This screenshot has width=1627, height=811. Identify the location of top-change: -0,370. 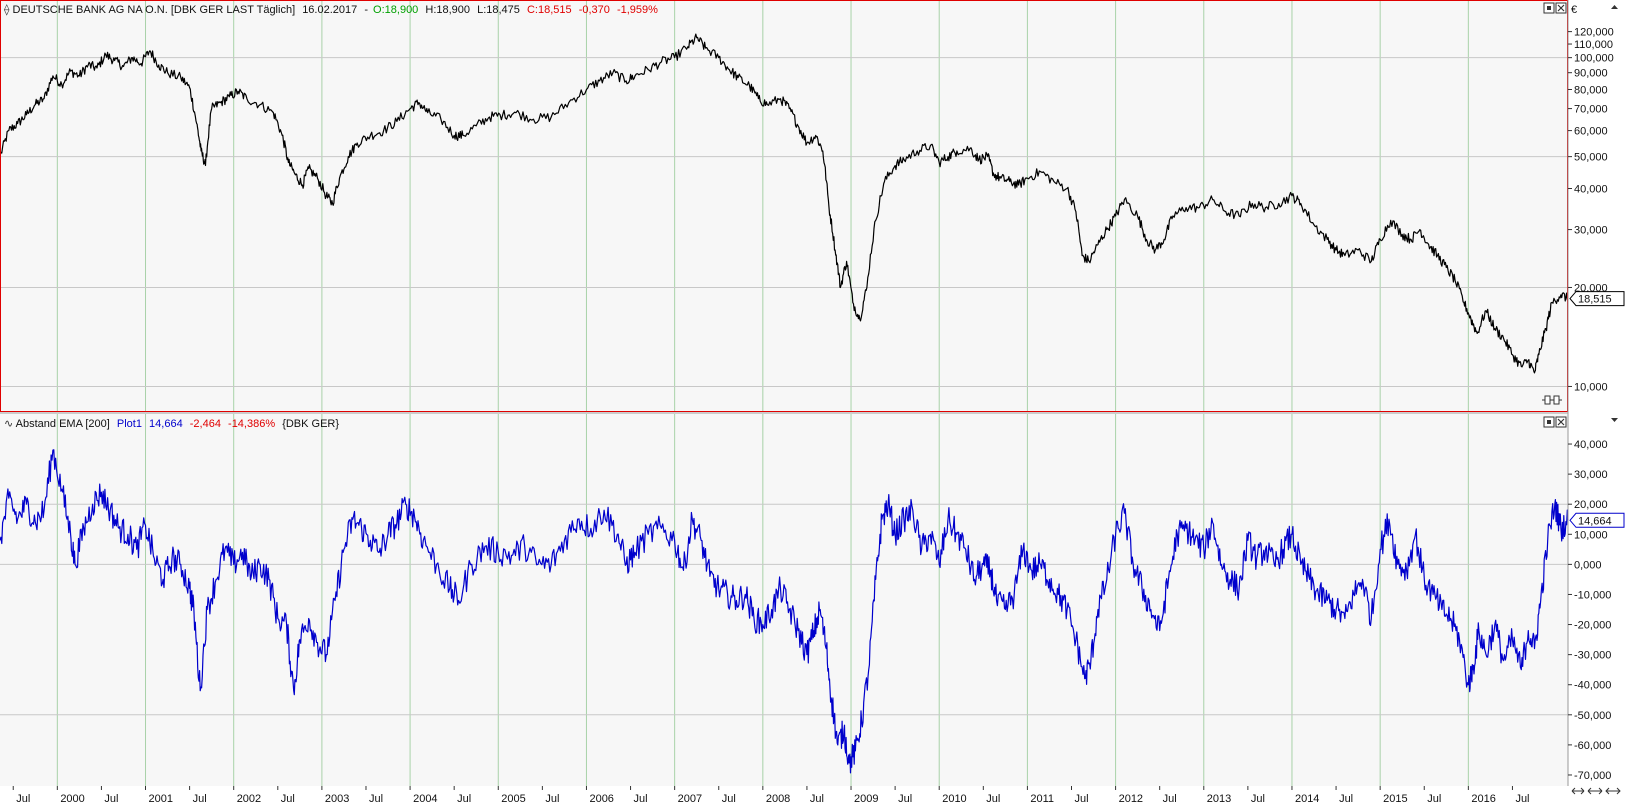
(594, 10).